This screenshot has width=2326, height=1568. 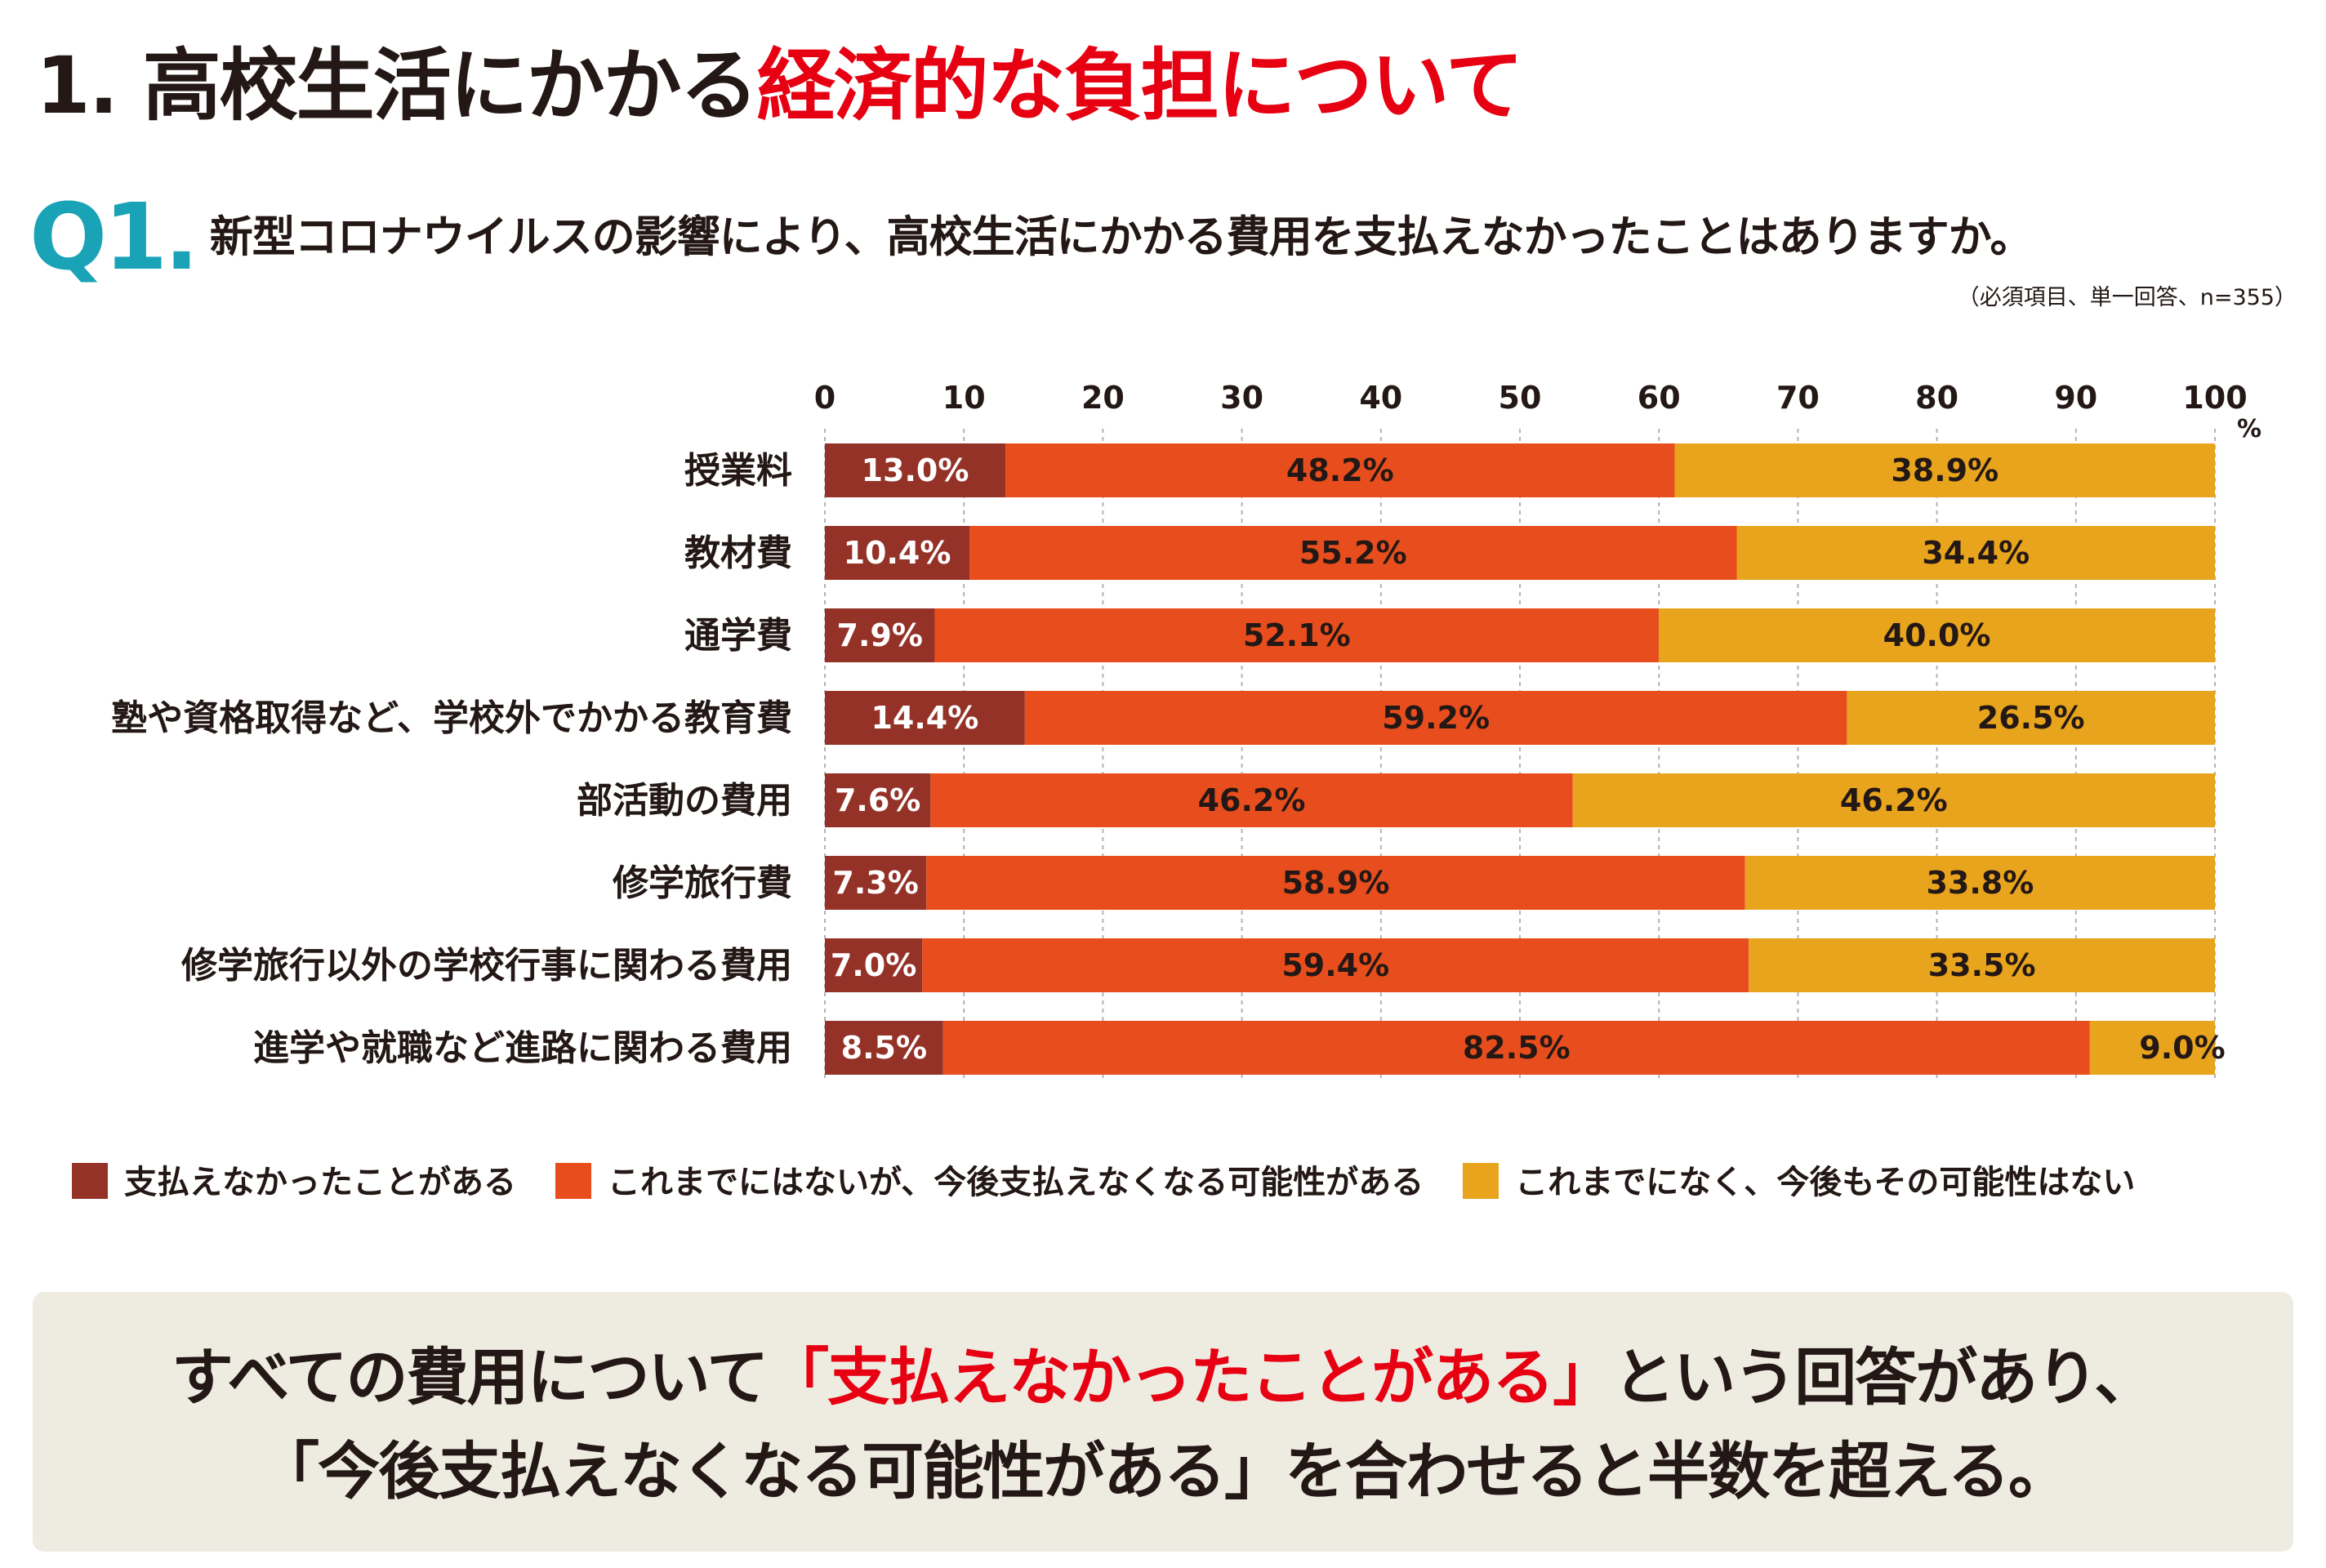 What do you see at coordinates (685, 801) in the screenshot?
I see `category-label: 部活動の費用` at bounding box center [685, 801].